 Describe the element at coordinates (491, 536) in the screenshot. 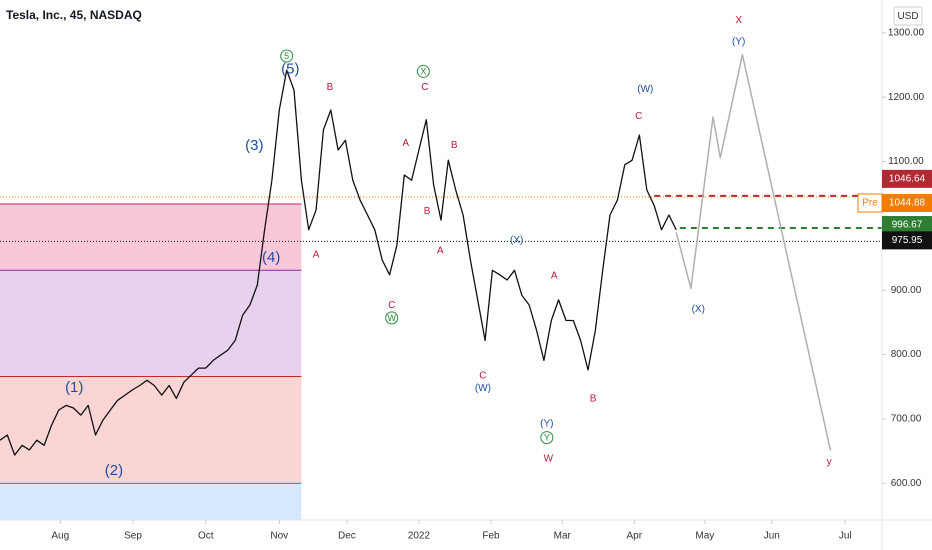

I see `x-tick-label: Feb` at that location.